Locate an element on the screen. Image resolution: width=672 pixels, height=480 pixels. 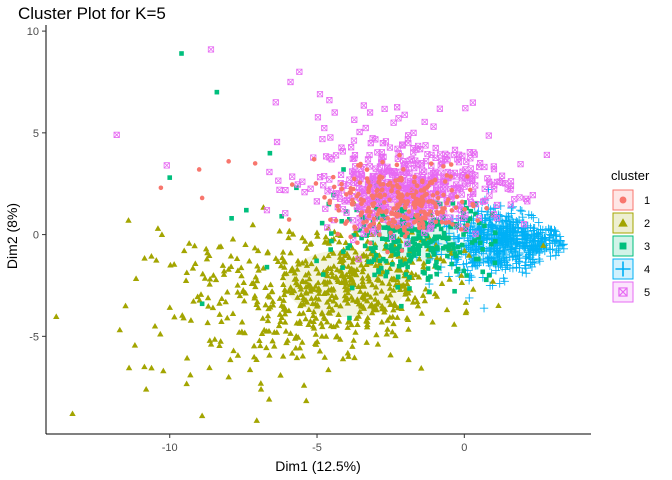
y-tick-label: -5 is located at coordinates (34, 337).